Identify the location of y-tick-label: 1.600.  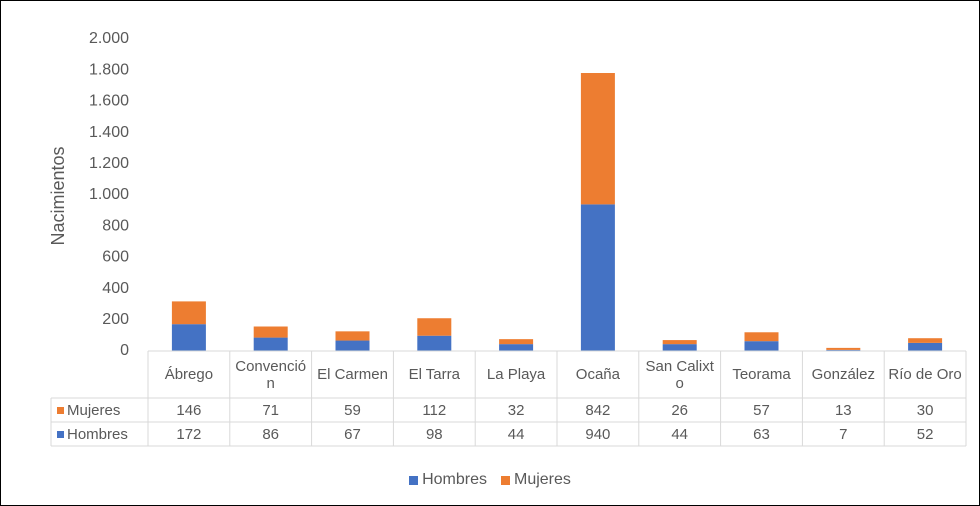
(109, 101).